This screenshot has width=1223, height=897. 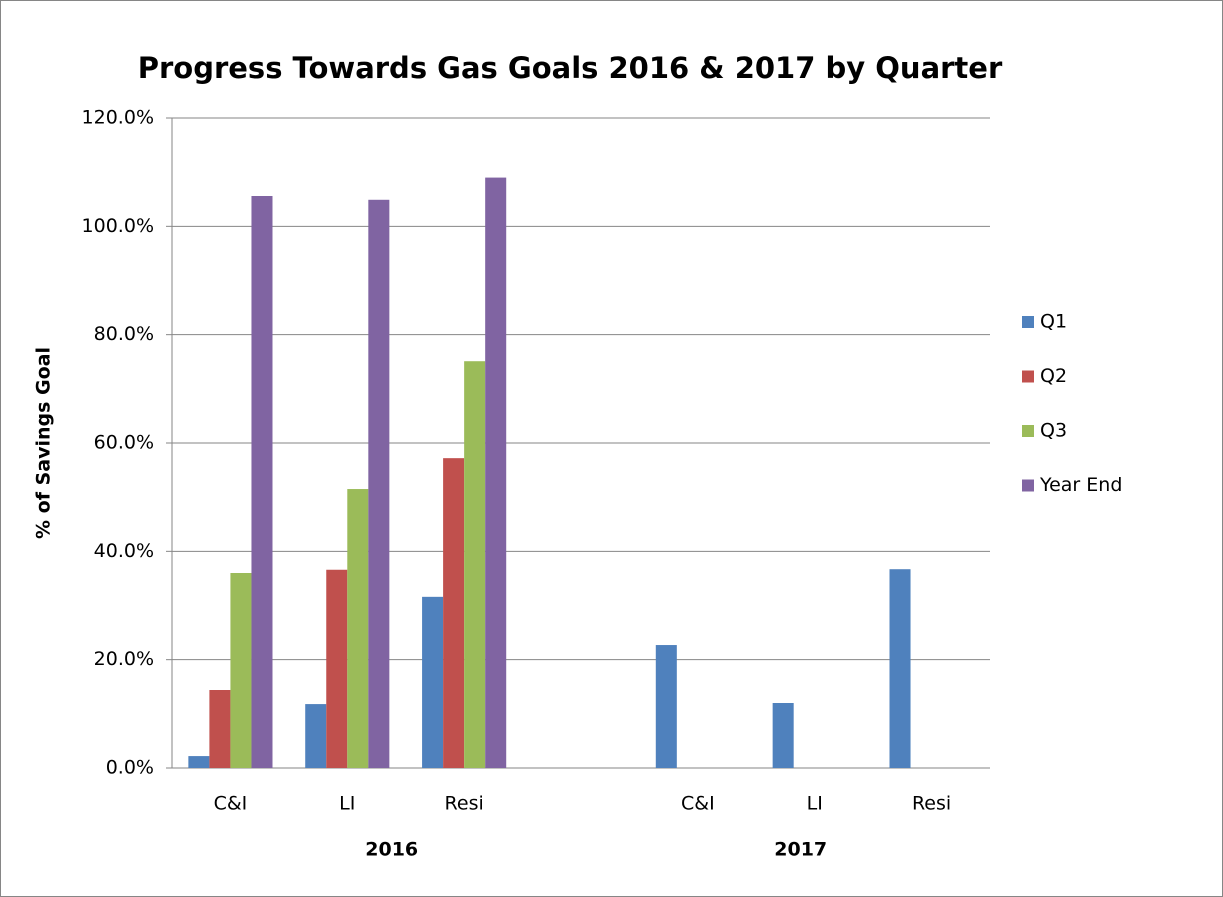 I want to click on y-tick-label: 0.0%, so click(x=130, y=768).